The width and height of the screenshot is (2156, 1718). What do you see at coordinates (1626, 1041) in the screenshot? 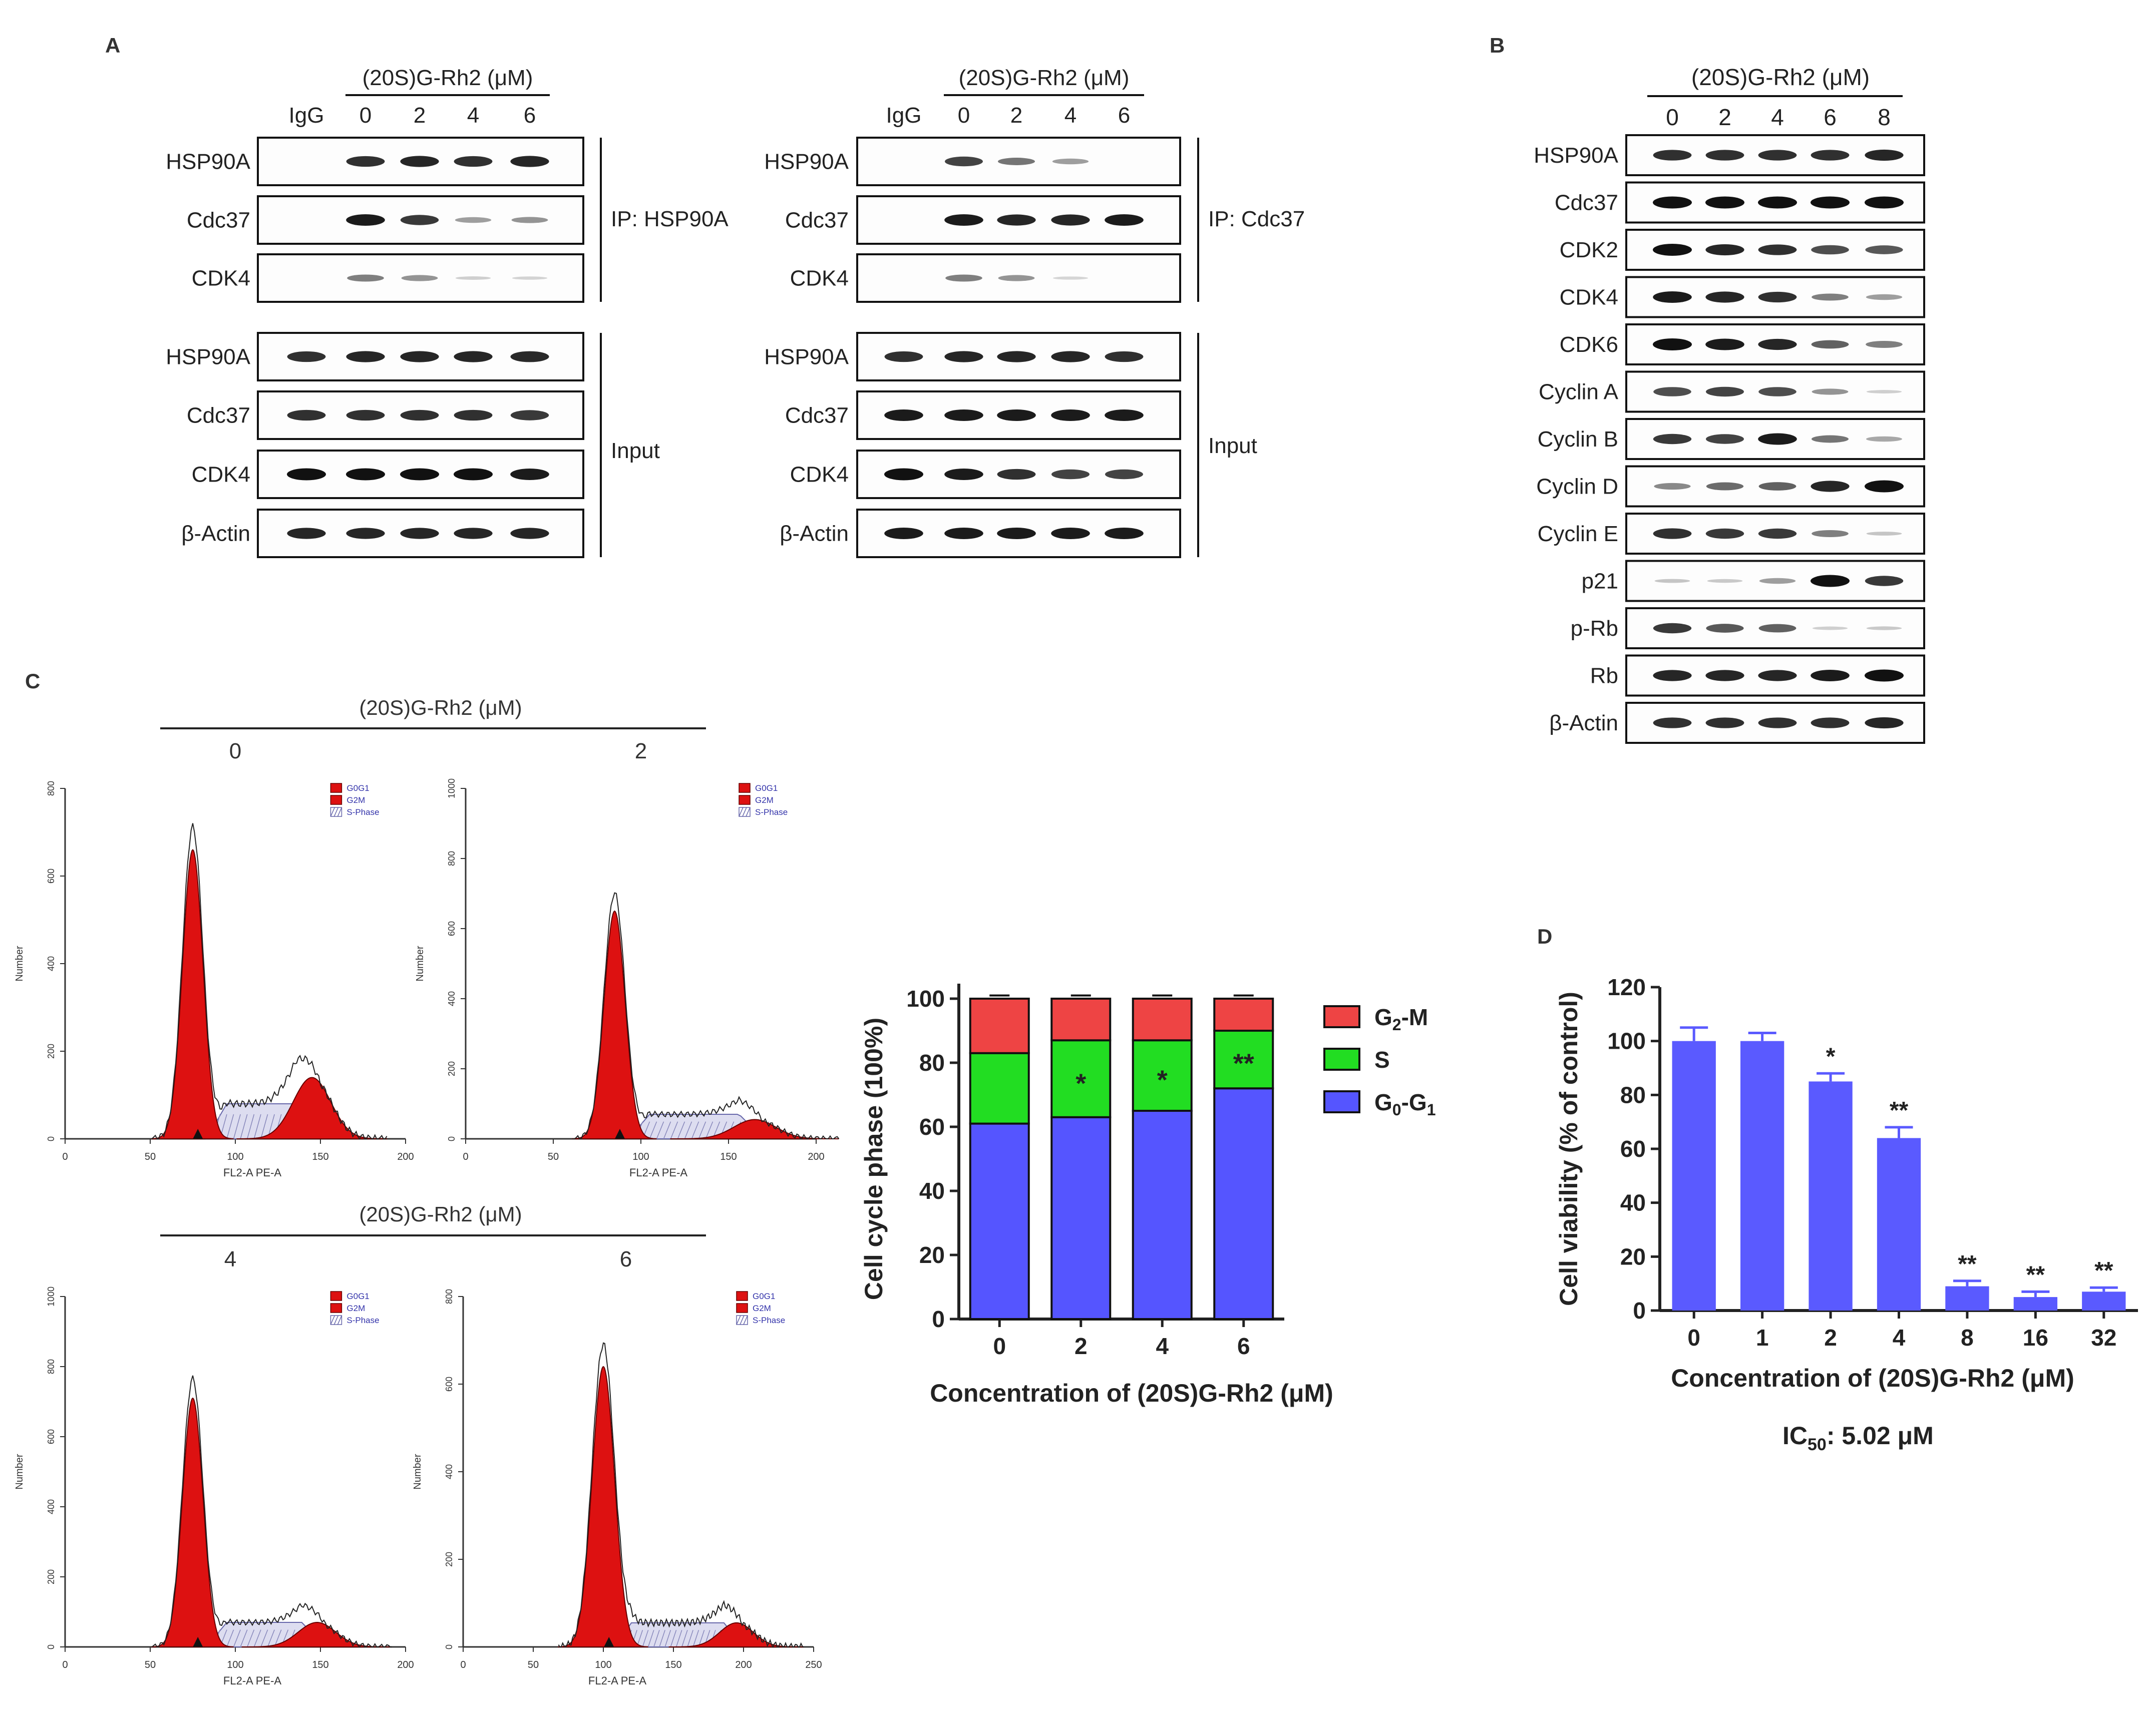
I see `y-tick-label: 100` at bounding box center [1626, 1041].